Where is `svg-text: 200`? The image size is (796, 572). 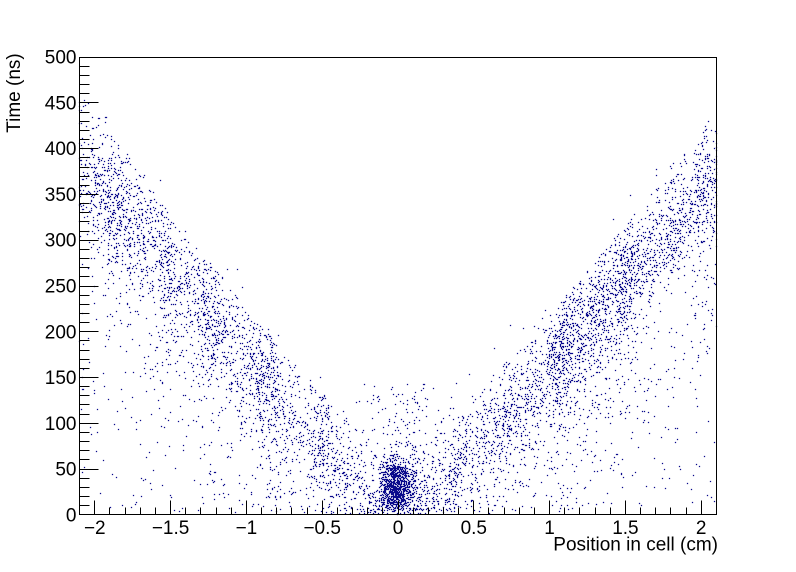 svg-text: 200 is located at coordinates (61, 332).